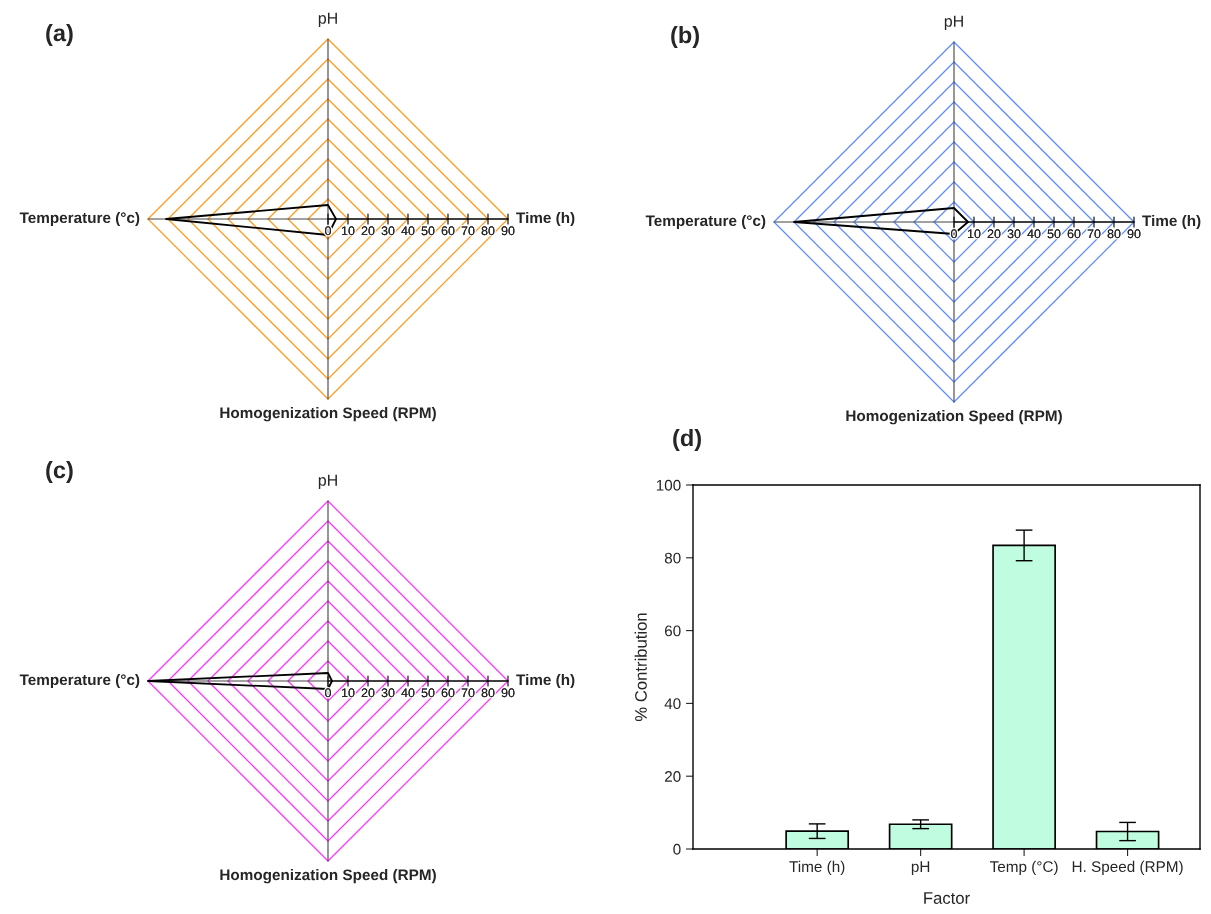 The image size is (1211, 914). What do you see at coordinates (1023, 868) in the screenshot?
I see `x-tick-label: Temp (°C)` at bounding box center [1023, 868].